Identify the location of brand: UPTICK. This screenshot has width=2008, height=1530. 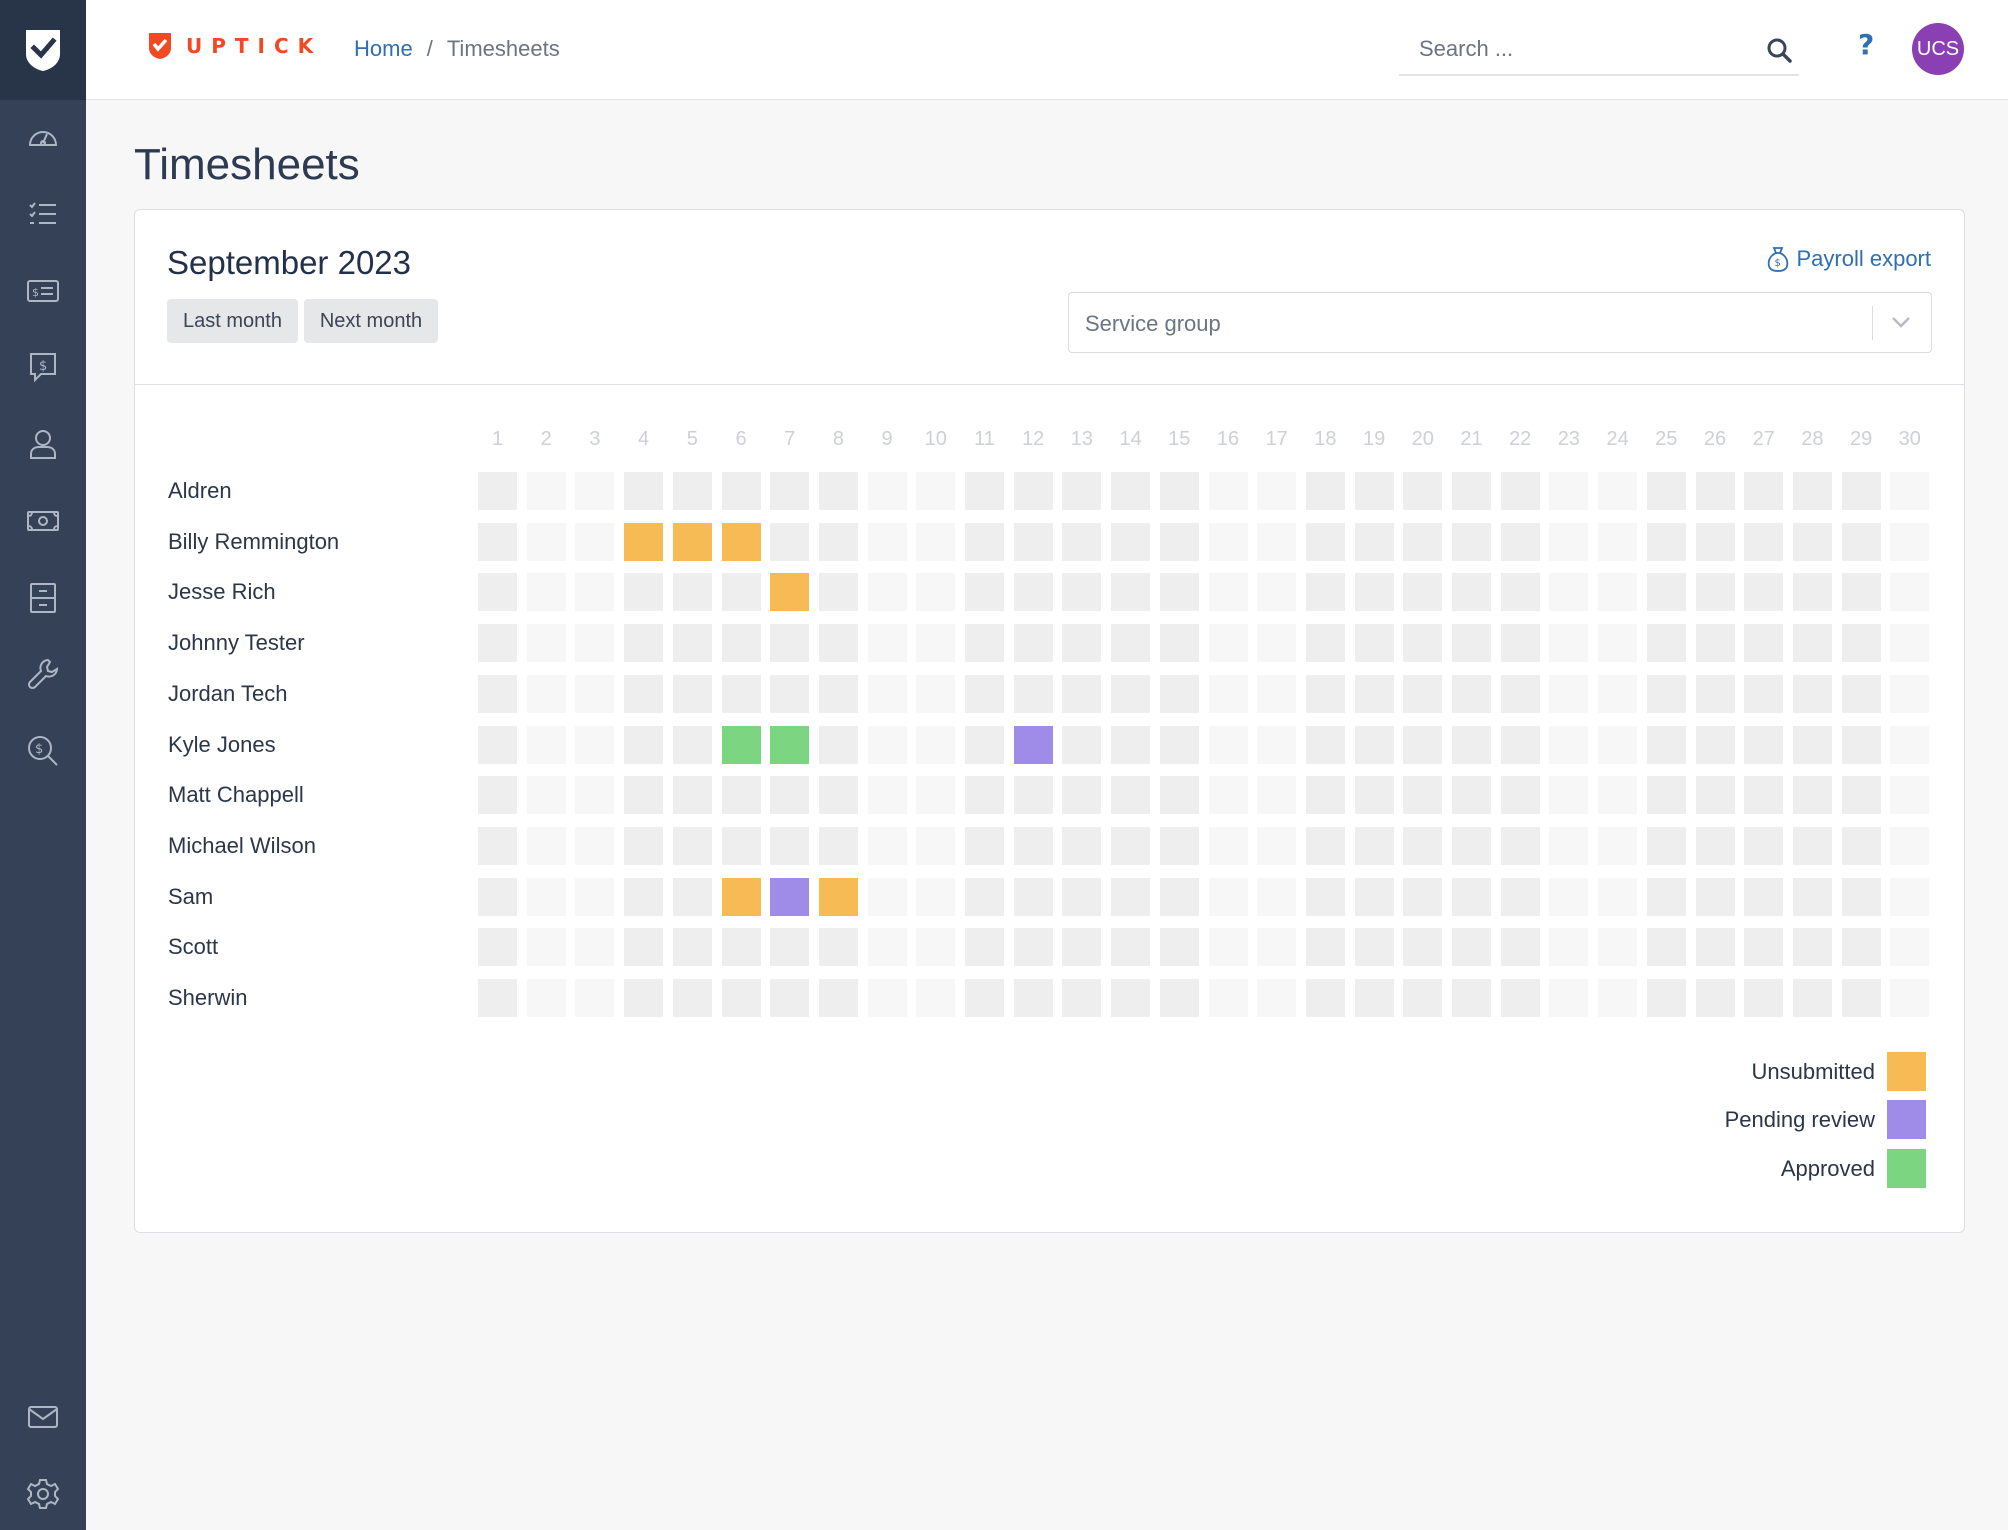
(235, 46).